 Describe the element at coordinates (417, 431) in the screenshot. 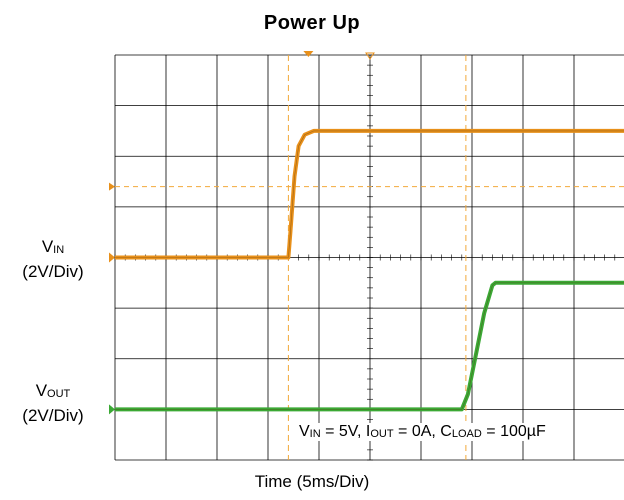

I see `cond-iout-val: = 0A,` at that location.